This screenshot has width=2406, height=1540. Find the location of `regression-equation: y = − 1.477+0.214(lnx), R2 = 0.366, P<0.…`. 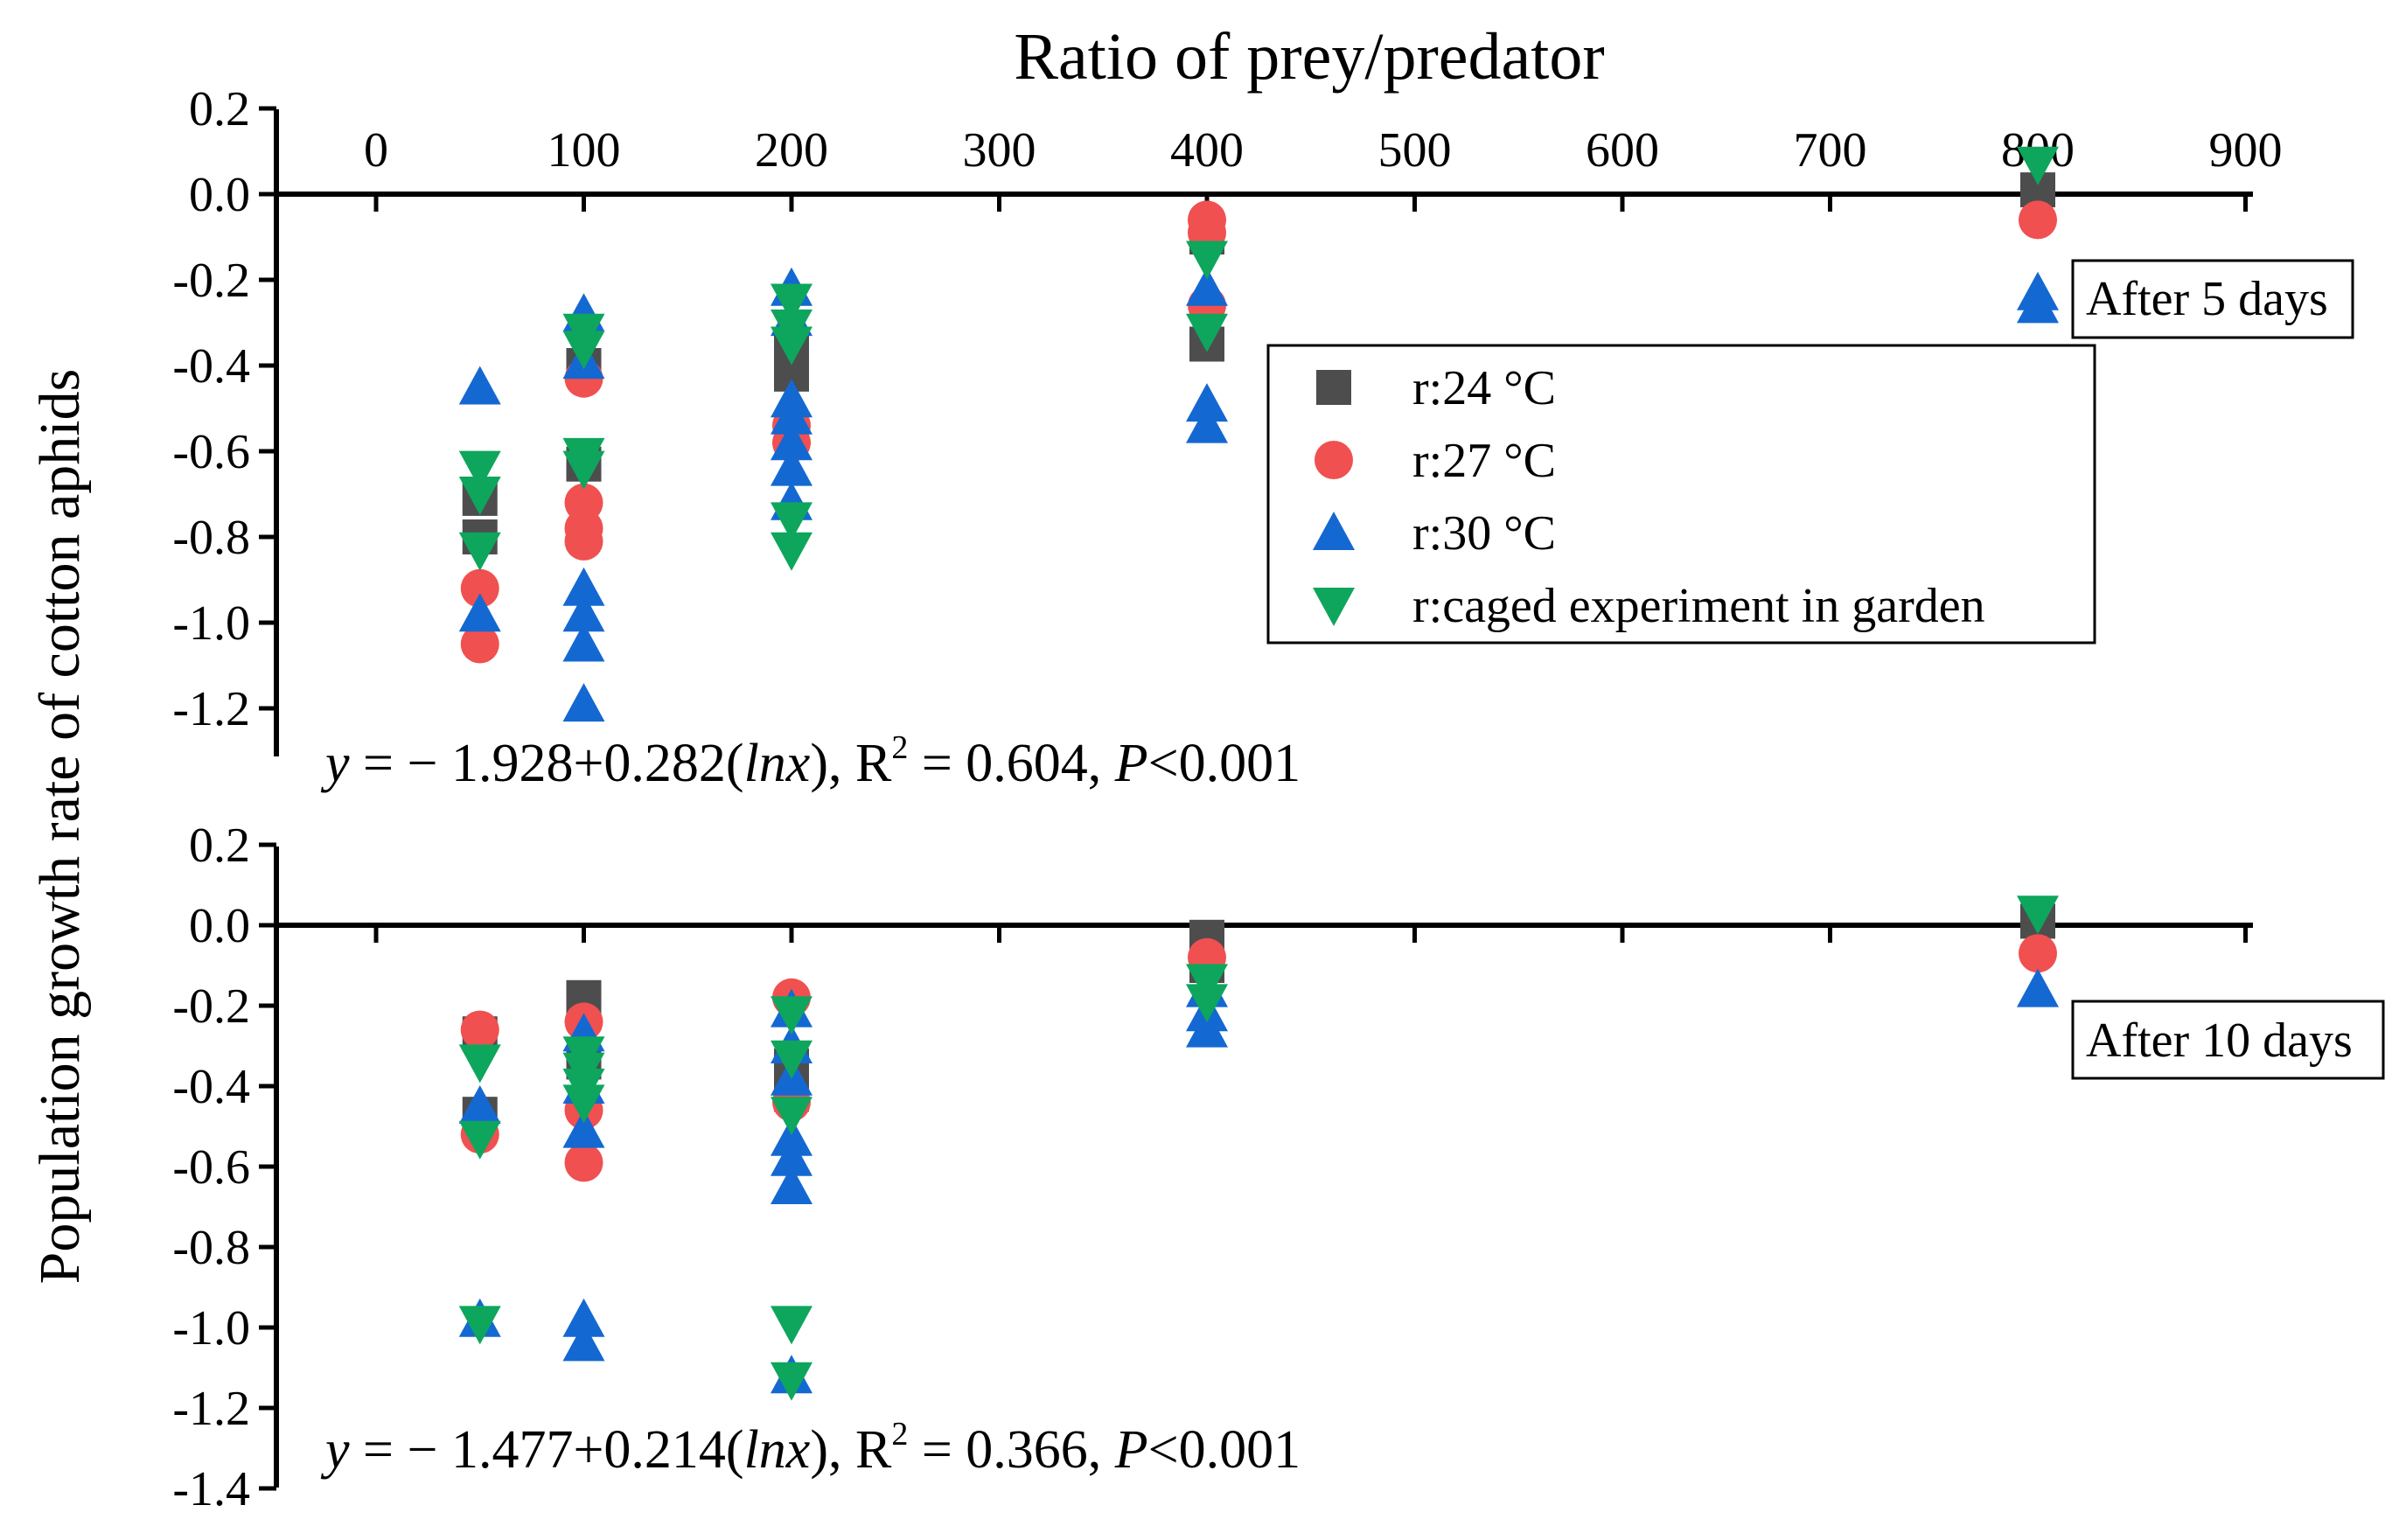

regression-equation: y = − 1.477+0.214(lnx), R2 = 0.366, P<0.… is located at coordinates (810, 1448).